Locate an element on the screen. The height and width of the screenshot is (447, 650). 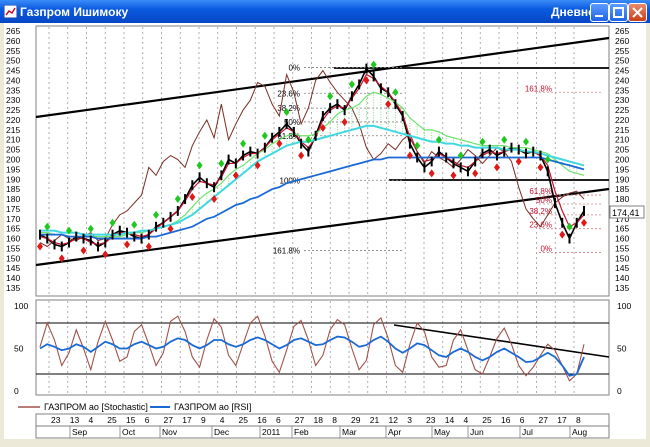
day-label: 9 is located at coordinates (203, 420).